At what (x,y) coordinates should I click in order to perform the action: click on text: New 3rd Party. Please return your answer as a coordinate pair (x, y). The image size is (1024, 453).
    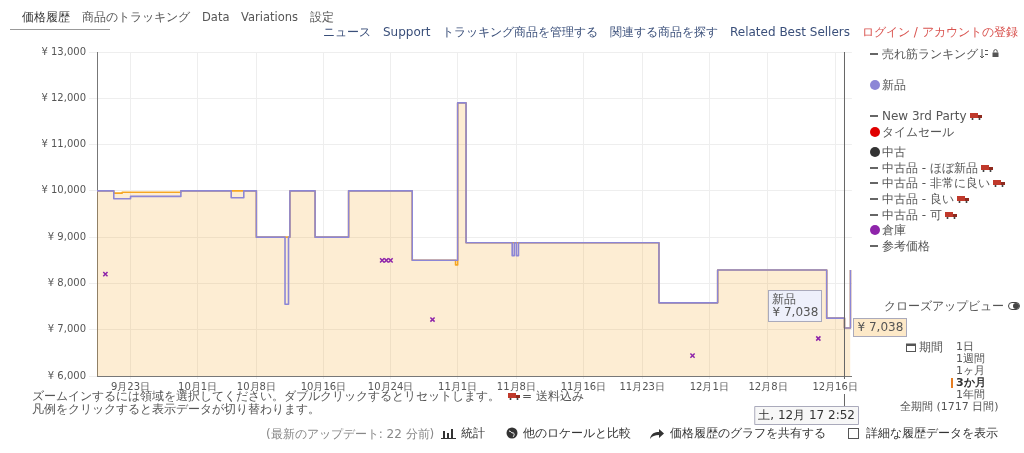
    Looking at the image, I should click on (924, 116).